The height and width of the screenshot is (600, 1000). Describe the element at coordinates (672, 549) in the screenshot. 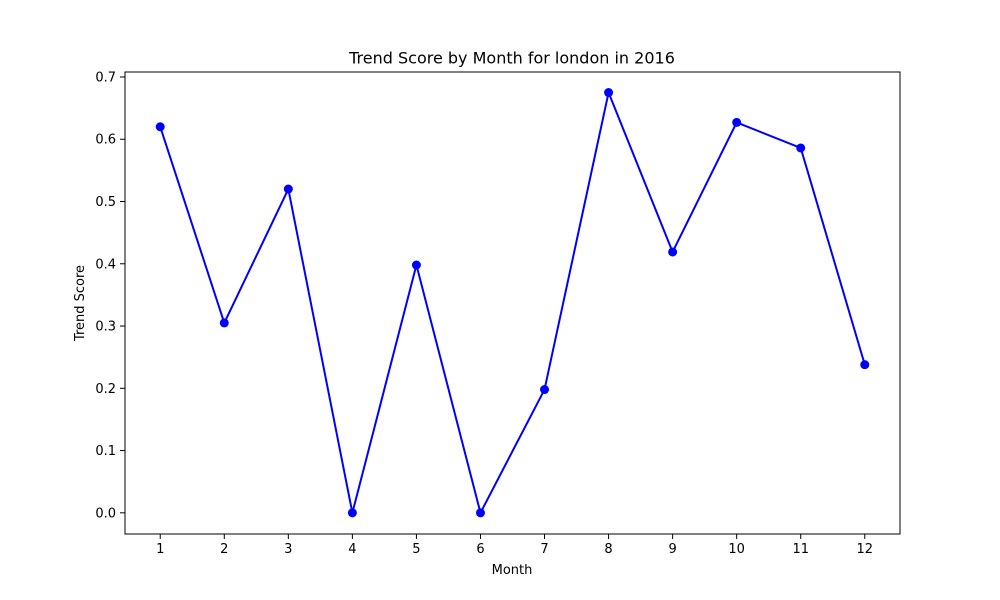

I see `x-tick-label: 9` at that location.